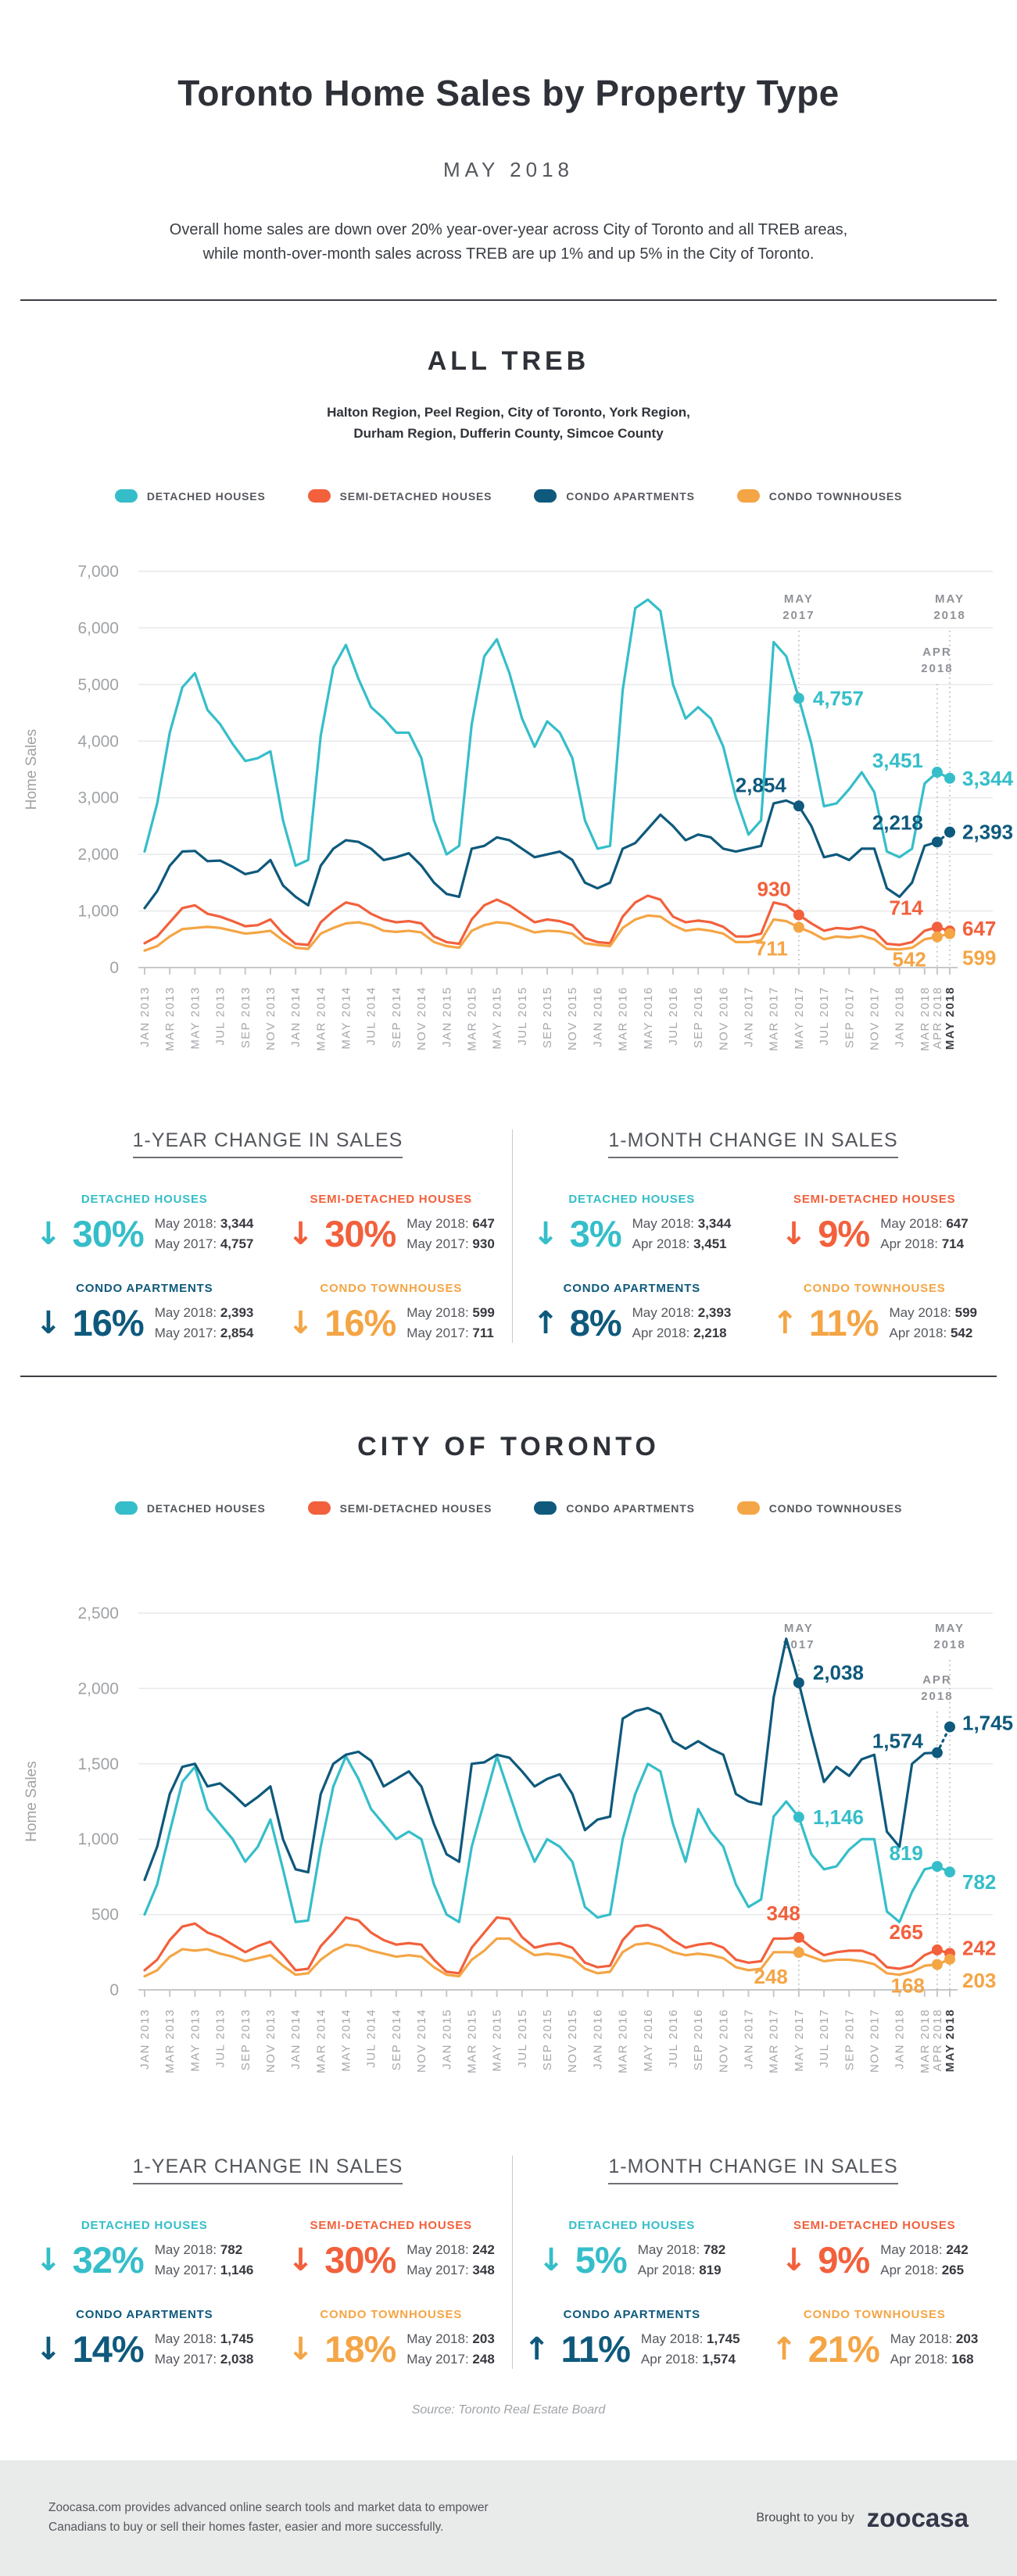  Describe the element at coordinates (98, 1840) in the screenshot. I see `y-tick-label: 1,000` at that location.